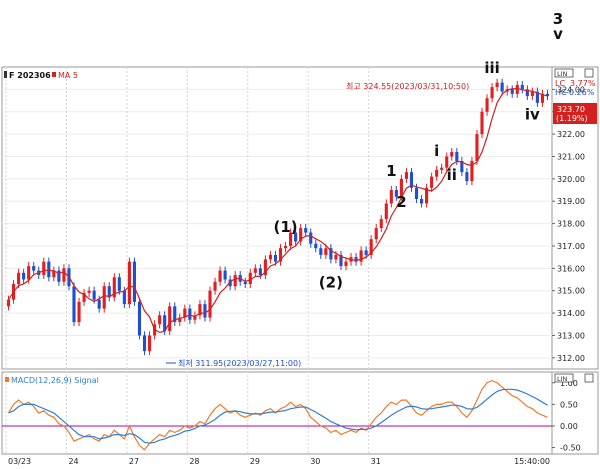 The height and width of the screenshot is (469, 600). Describe the element at coordinates (239, 363) in the screenshot. I see `low-annotation: 최저 311.95(2023/03/27,11:00)` at that location.